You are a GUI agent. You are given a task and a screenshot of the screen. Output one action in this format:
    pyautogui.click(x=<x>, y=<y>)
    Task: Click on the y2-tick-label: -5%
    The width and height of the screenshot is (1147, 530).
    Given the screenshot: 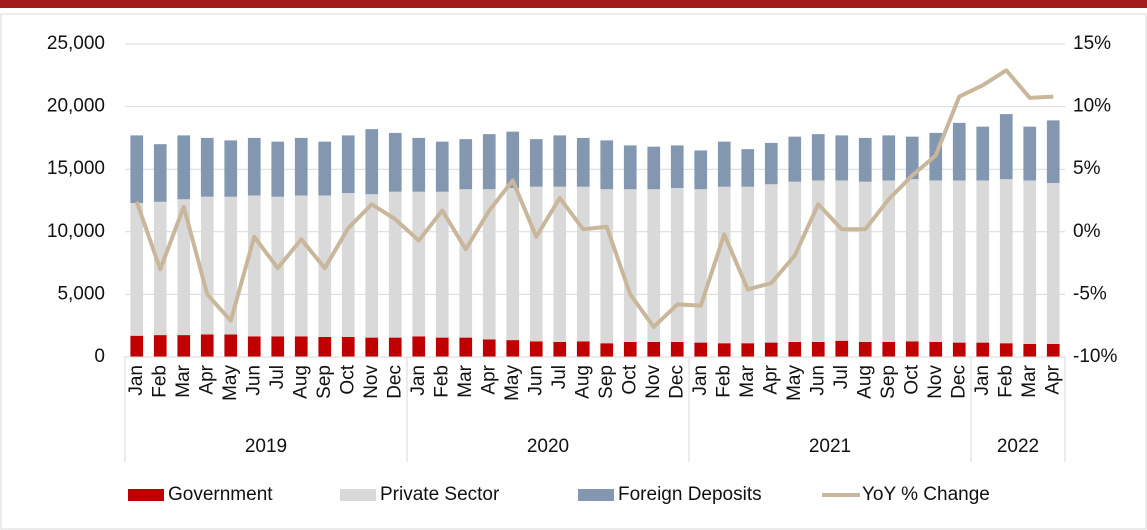 What is the action you would take?
    pyautogui.click(x=1090, y=293)
    